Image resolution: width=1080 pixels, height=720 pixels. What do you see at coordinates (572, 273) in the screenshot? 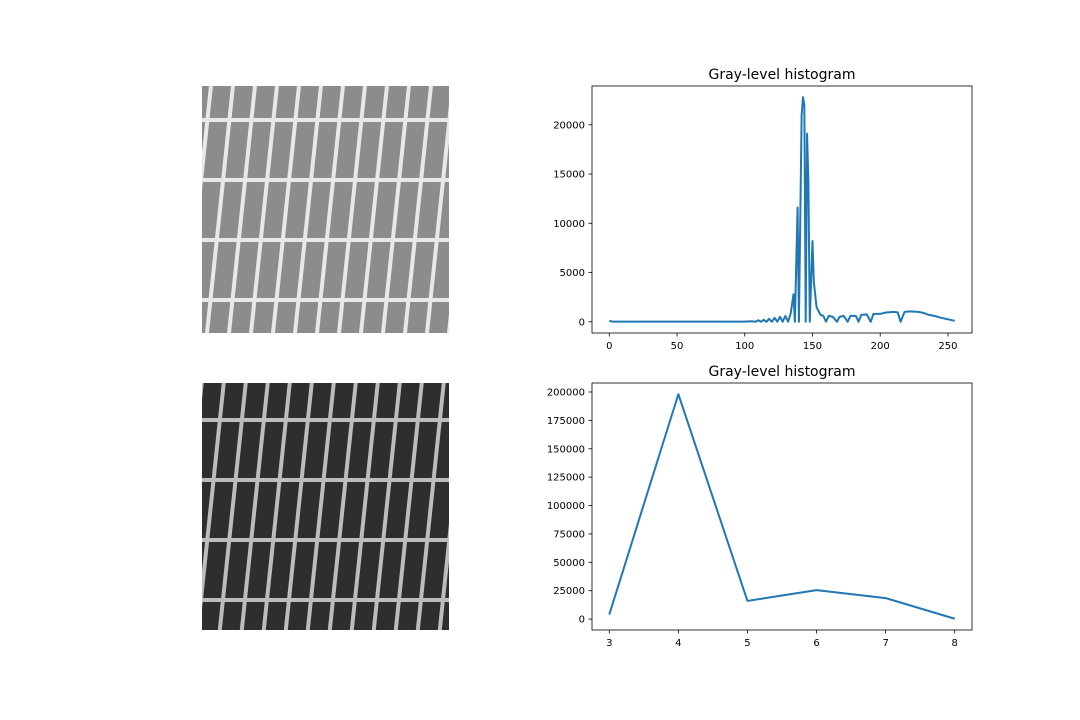
I see `y-tick-label: 5000` at bounding box center [572, 273].